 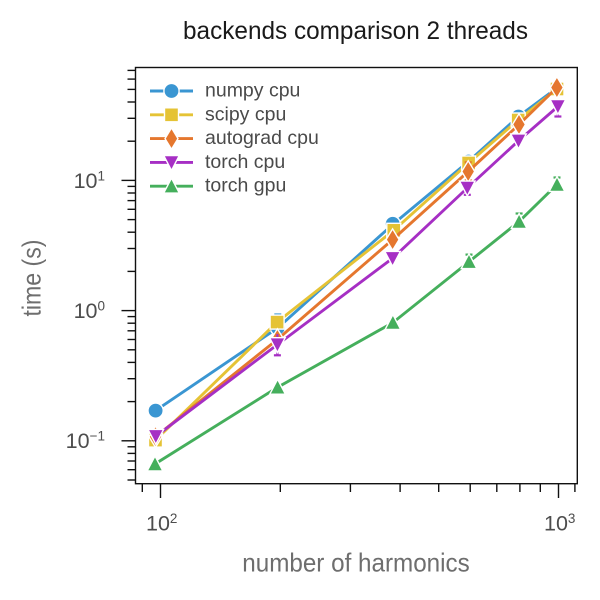 I want to click on svg-text: backends comparison 2 threads, so click(x=355, y=31).